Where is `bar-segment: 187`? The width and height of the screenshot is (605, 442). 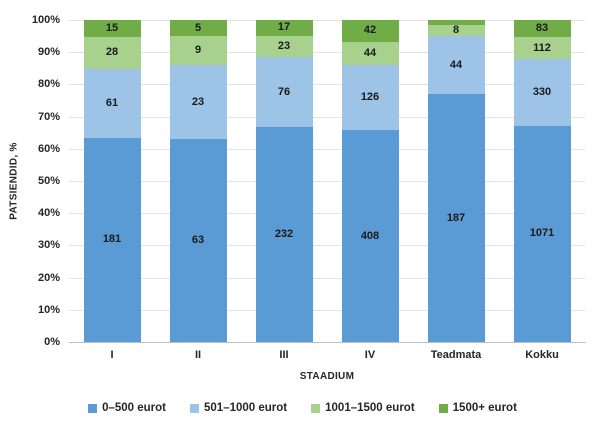
bar-segment: 187 is located at coordinates (456, 218).